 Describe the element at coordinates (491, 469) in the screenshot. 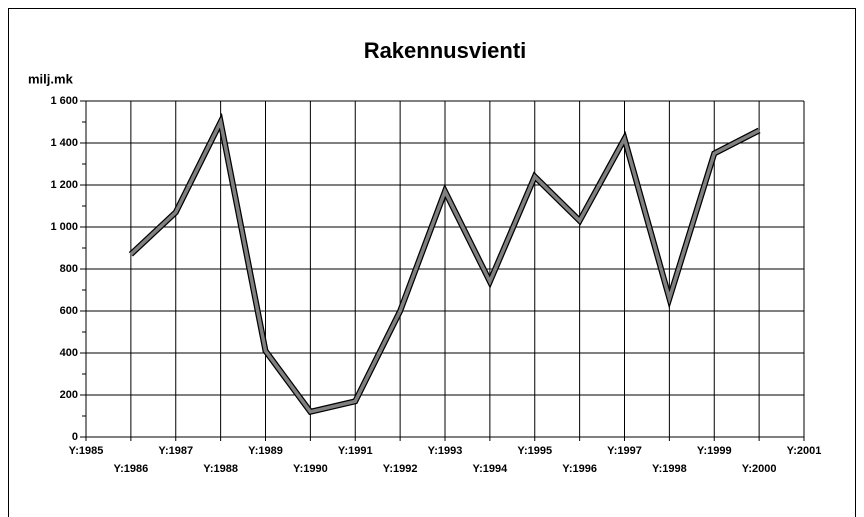

I see `x-tick-label: Y:1994` at that location.